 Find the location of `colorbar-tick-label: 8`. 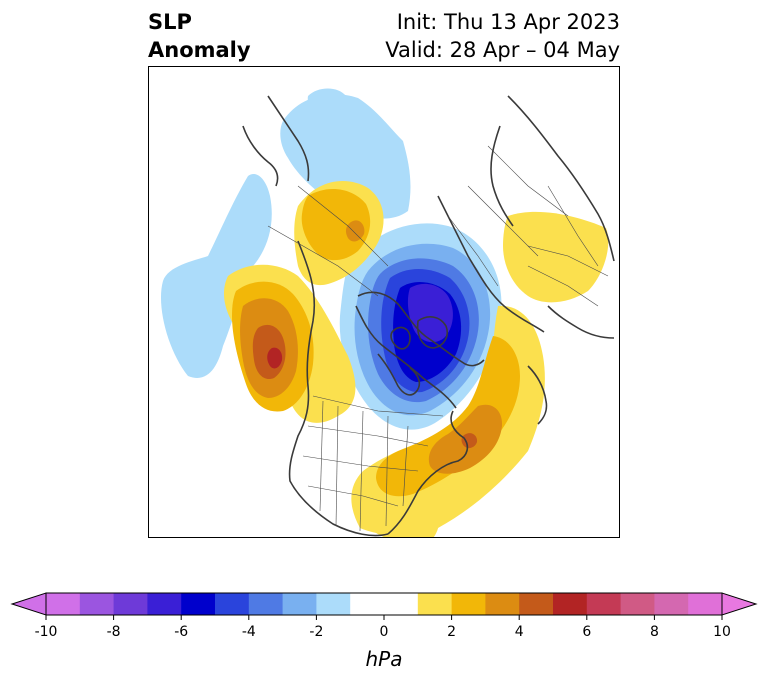

colorbar-tick-label: 8 is located at coordinates (654, 632).